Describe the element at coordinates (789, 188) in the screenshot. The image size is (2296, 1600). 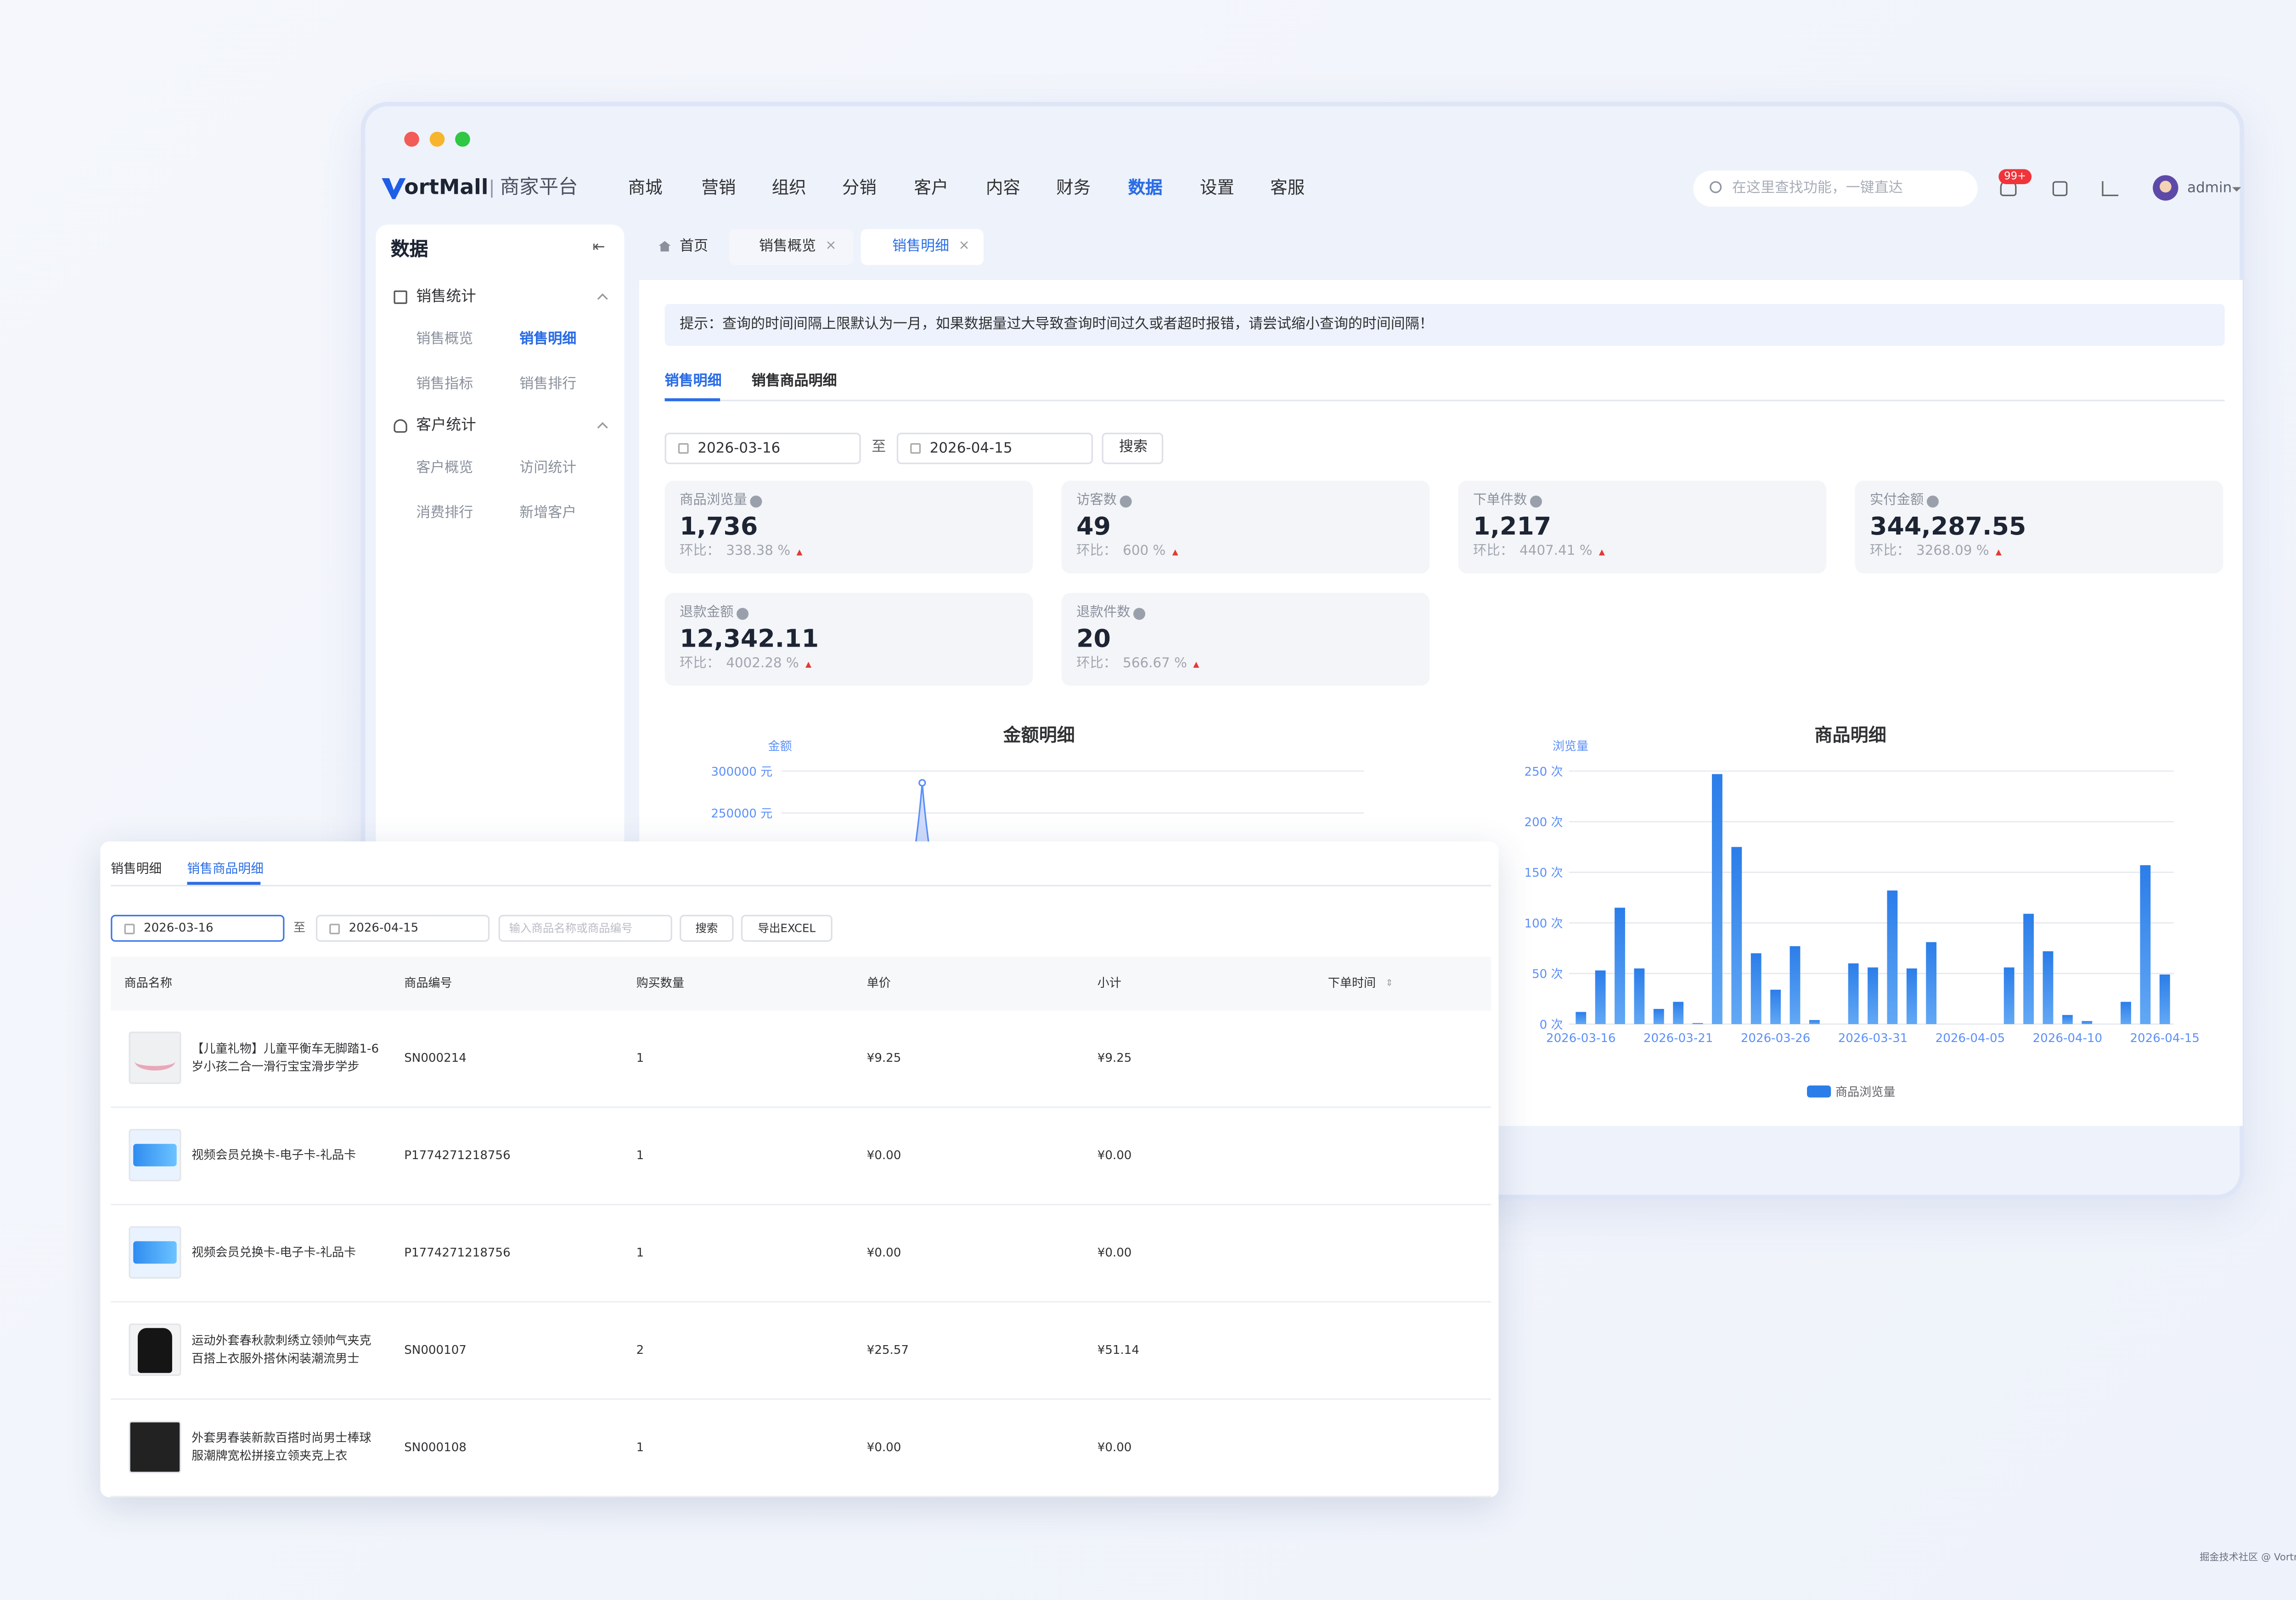
I see `nav-item: 组织` at that location.